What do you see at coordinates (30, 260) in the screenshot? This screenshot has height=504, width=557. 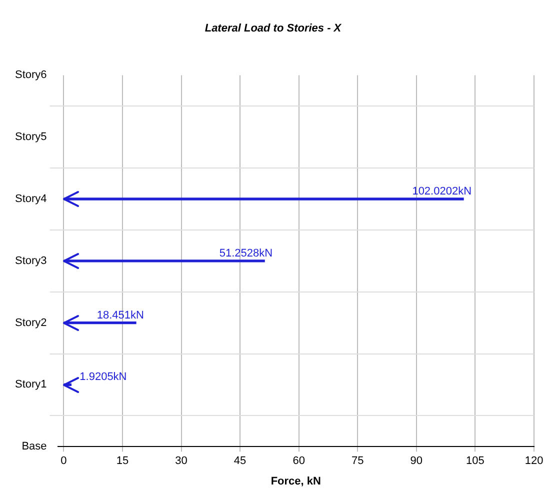 I see `y-tick-label: Story3` at bounding box center [30, 260].